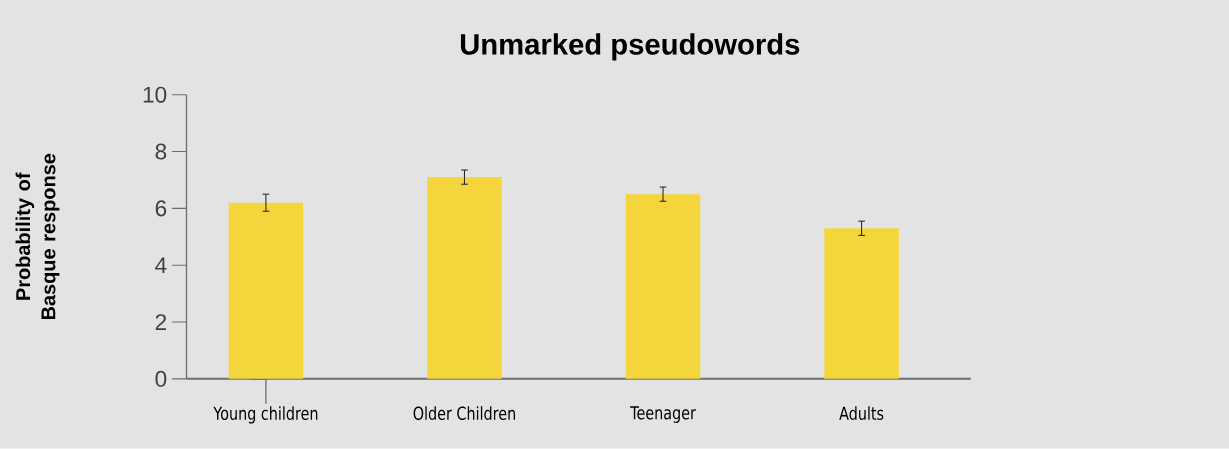  Describe the element at coordinates (155, 94) in the screenshot. I see `y-tick-label: 10` at that location.